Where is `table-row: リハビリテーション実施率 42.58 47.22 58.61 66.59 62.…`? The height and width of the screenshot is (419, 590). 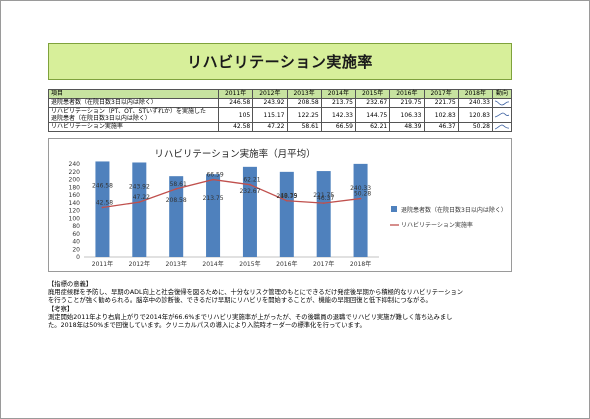 table-row: リハビリテーション実施率 42.58 47.22 58.61 66.59 62.… is located at coordinates (280, 127).